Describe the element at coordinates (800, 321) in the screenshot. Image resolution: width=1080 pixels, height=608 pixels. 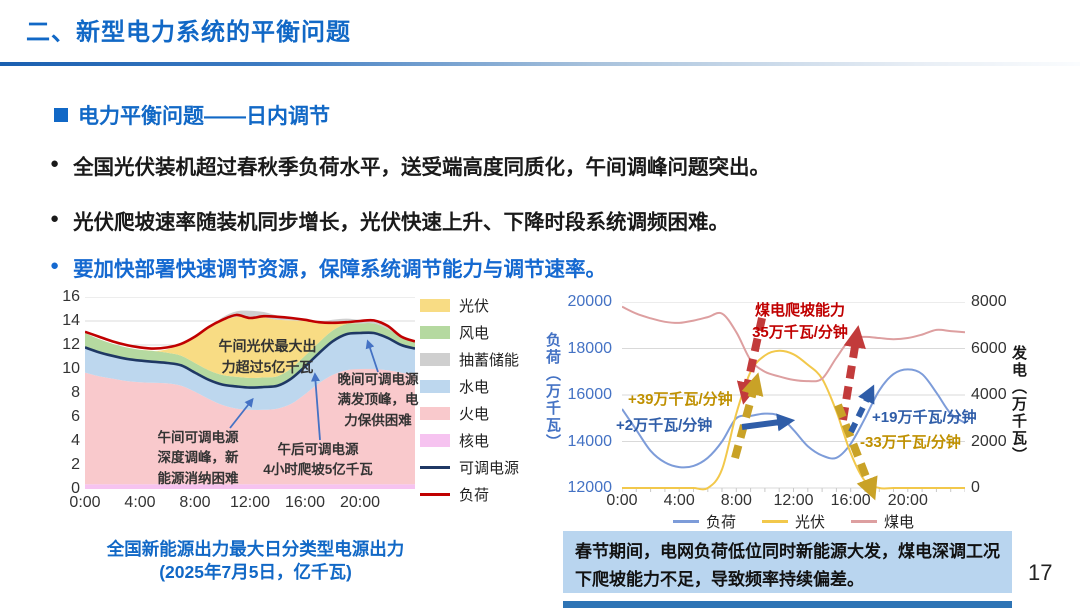
I see `annotation-coal-ramp-capacity: 煤电爬坡能力 35万千瓦/分钟` at that location.